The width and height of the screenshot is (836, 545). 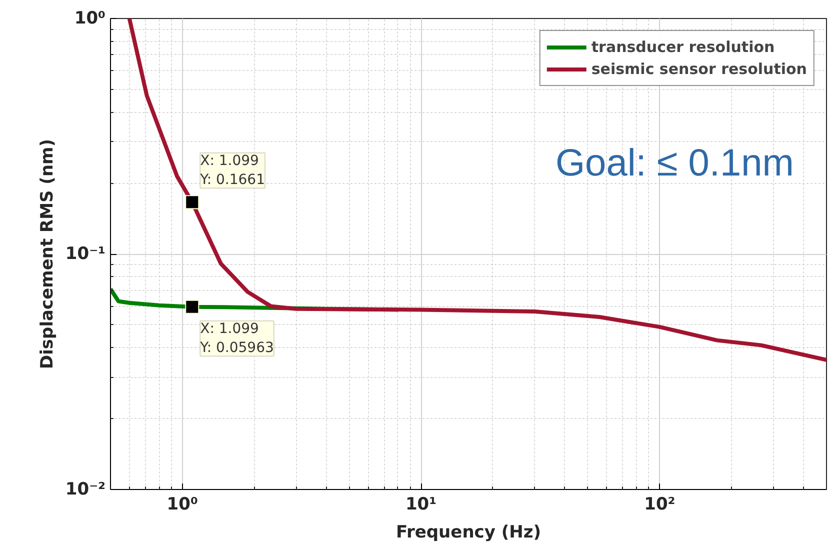 What do you see at coordinates (47, 254) in the screenshot?
I see `y-axis-title: Displacement RMS (nm)` at bounding box center [47, 254].